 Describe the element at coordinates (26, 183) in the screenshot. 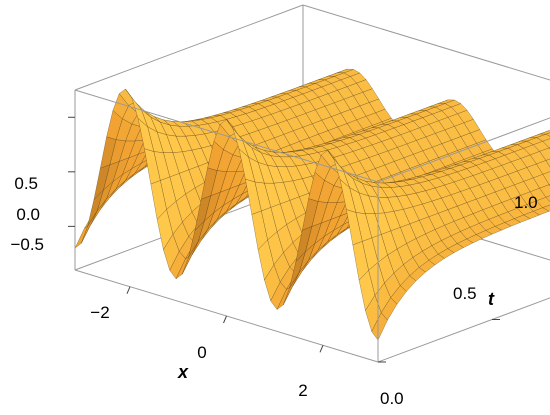

I see `z-tick-label: 0.5` at that location.